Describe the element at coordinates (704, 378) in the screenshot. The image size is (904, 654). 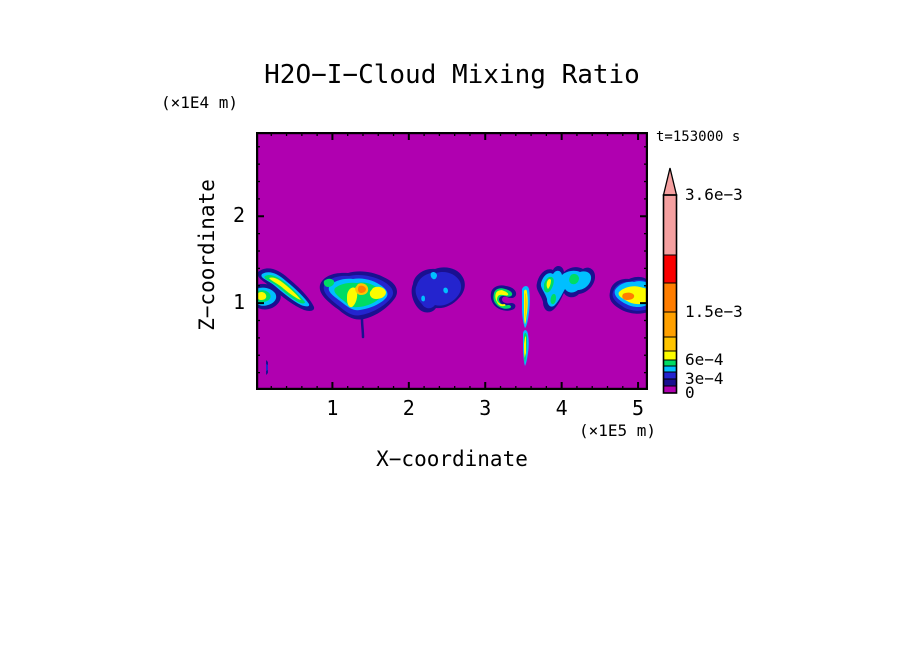
I see `colorbar-tick-label: 3e−4` at that location.